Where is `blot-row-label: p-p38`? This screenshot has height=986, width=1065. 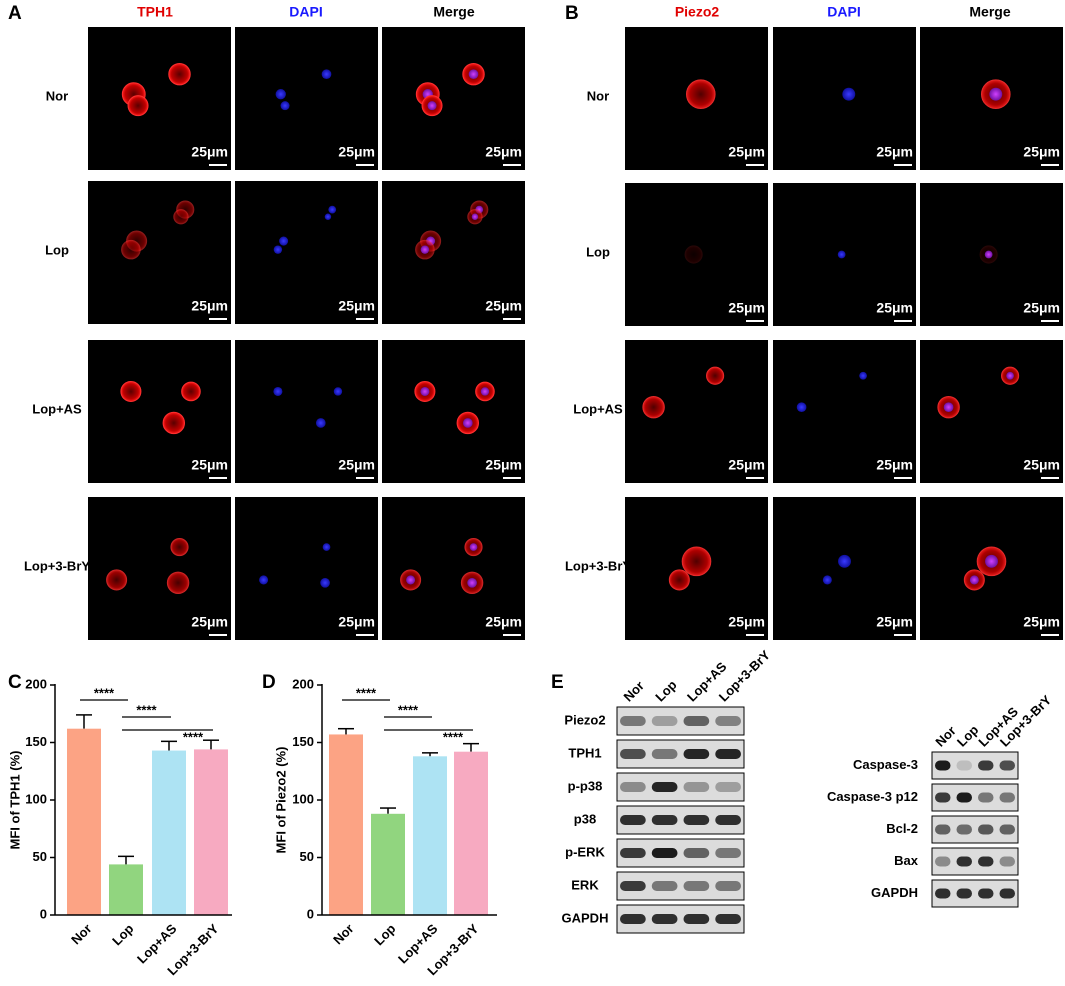
blot-row-label: p-p38 is located at coordinates (585, 785).